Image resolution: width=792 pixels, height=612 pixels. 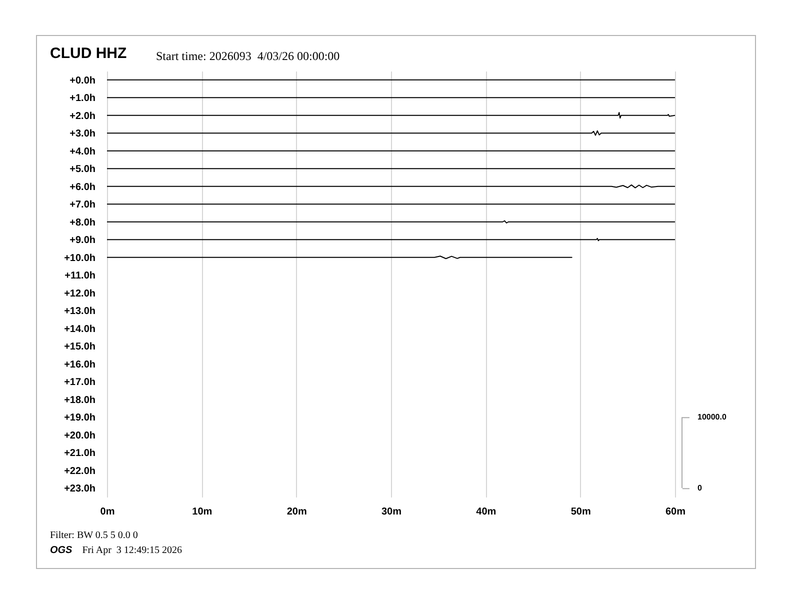 I want to click on x-tick-label: 0m, so click(x=107, y=512).